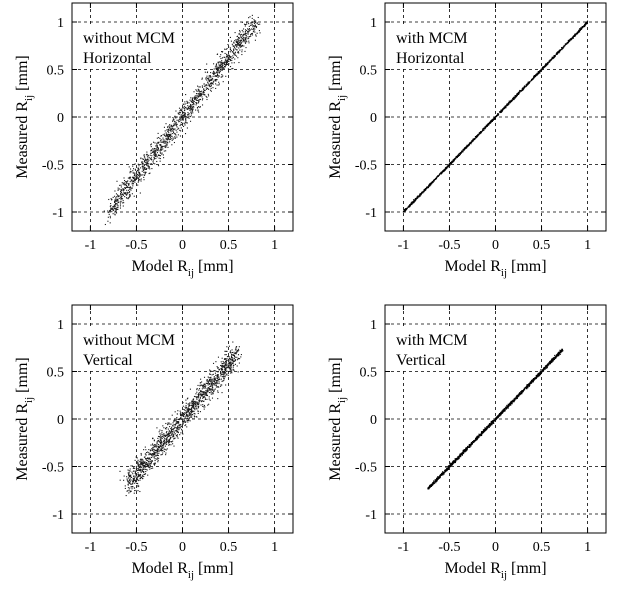 The height and width of the screenshot is (590, 625). Describe the element at coordinates (117, 58) in the screenshot. I see `panel-annotation: Horizontal` at that location.